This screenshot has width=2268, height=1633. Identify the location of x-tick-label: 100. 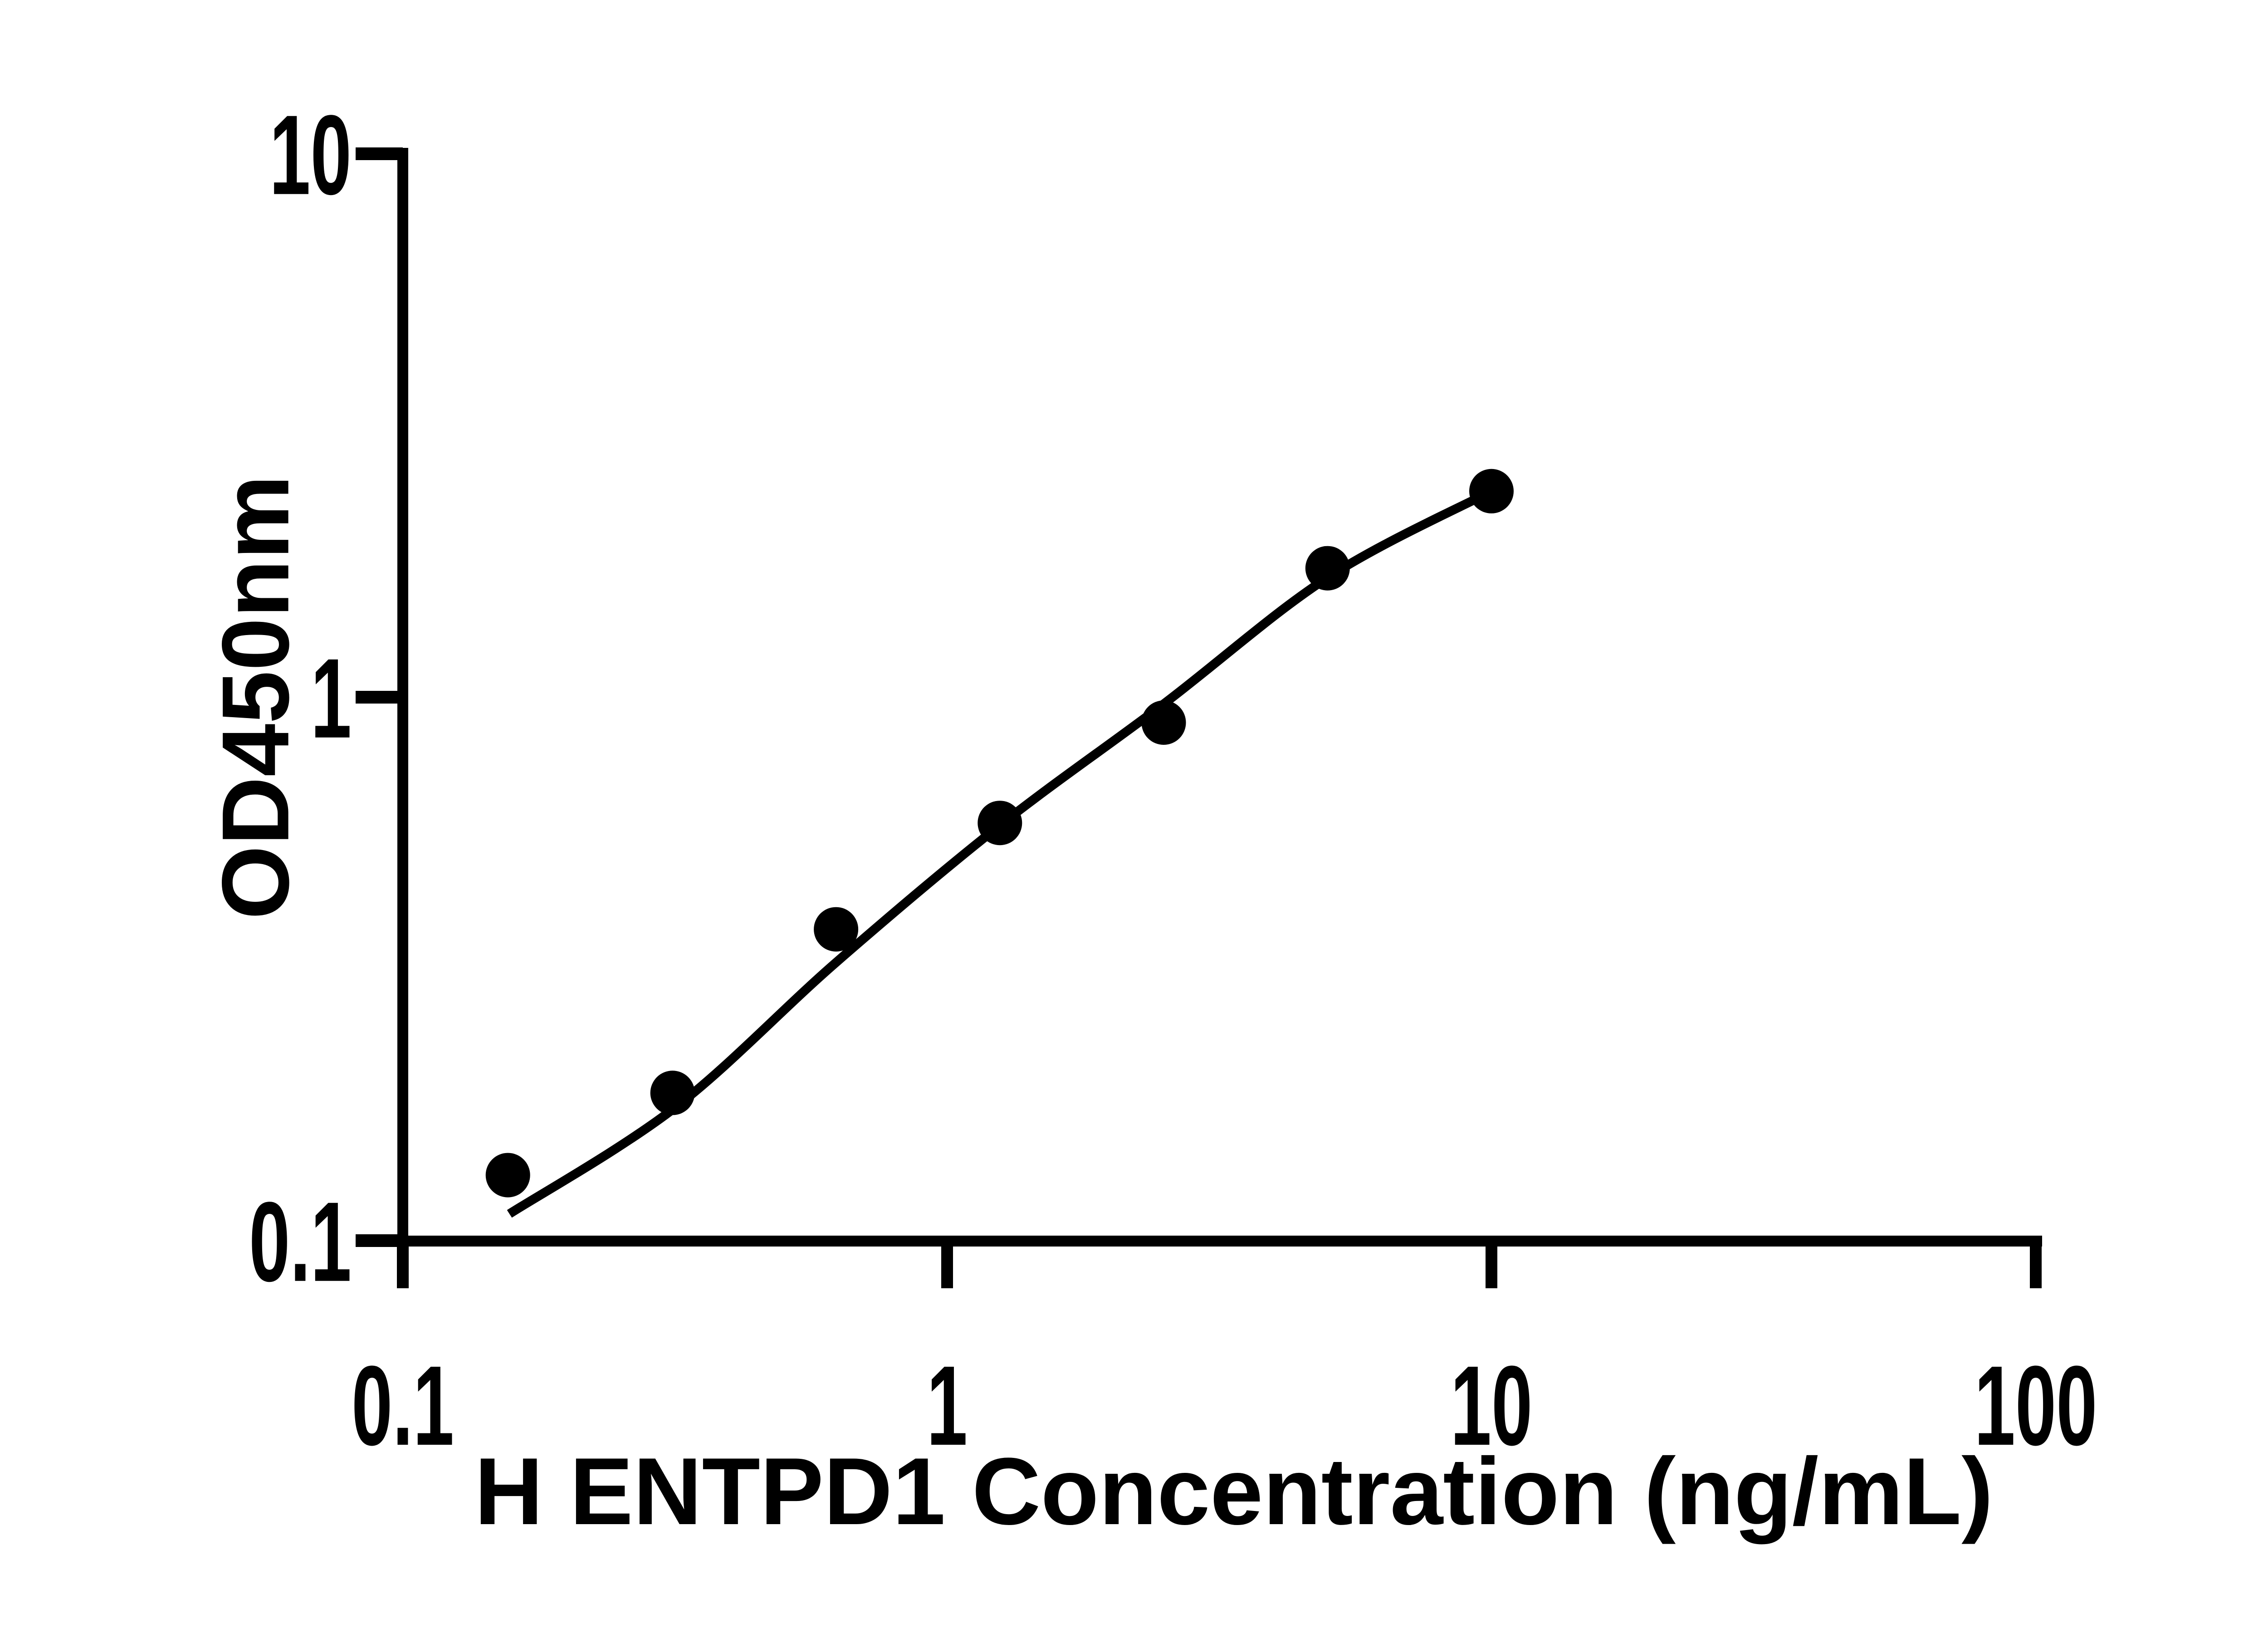
(2036, 1405).